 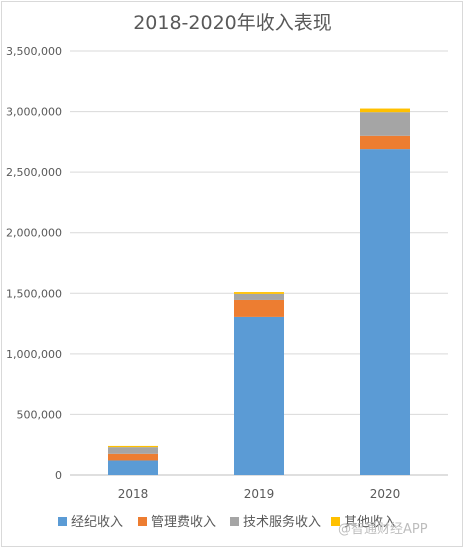 What do you see at coordinates (97, 522) in the screenshot?
I see `legend-label: 经纪收入` at bounding box center [97, 522].